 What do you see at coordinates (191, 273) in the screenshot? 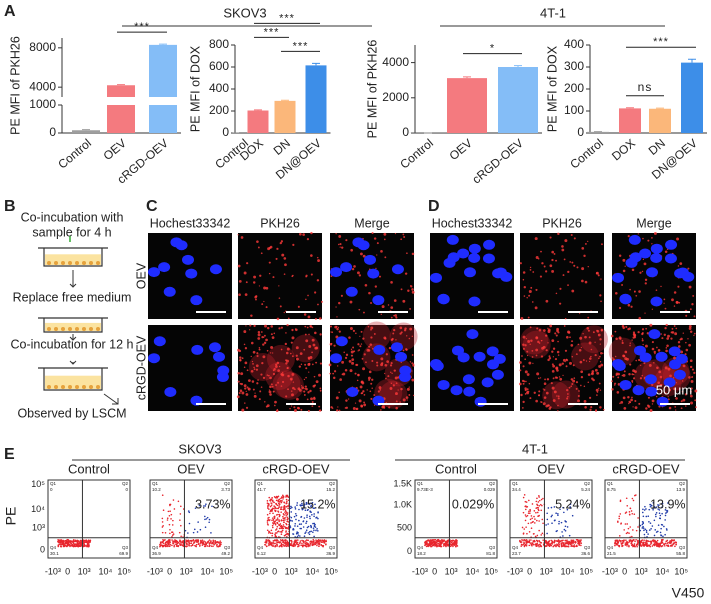
I see `nucleus` at bounding box center [191, 273].